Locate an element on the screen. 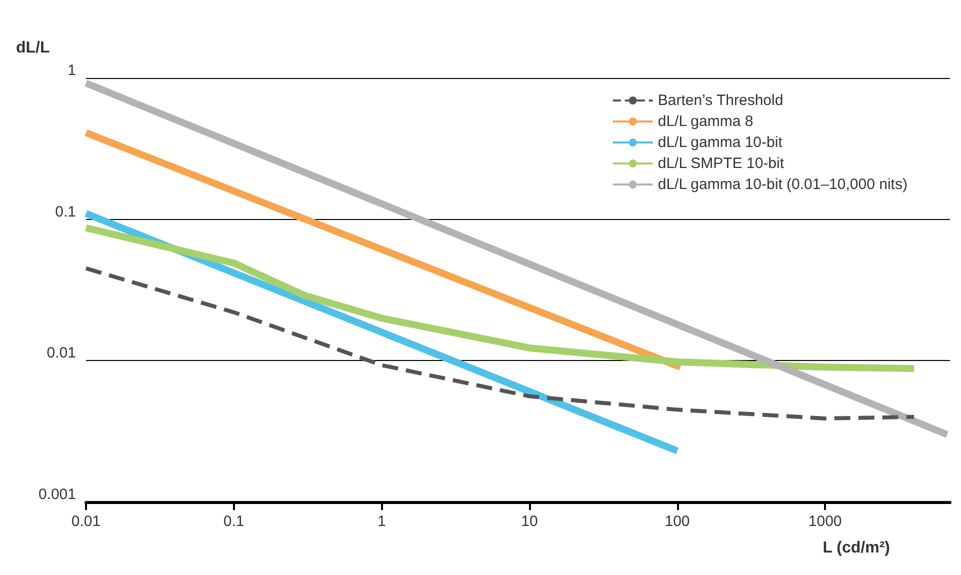 The width and height of the screenshot is (961, 575). x-axis-title: L (cd/m²) is located at coordinates (856, 548).